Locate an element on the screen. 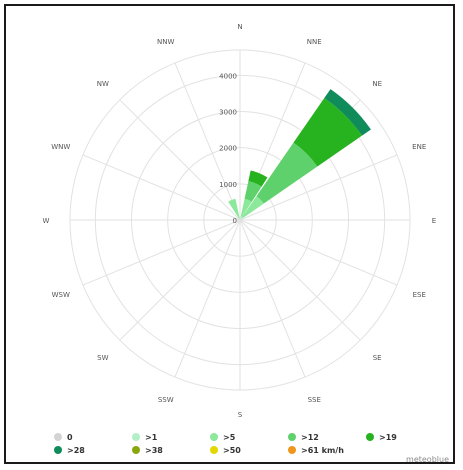 The width and height of the screenshot is (463, 470). legend-label: 0 is located at coordinates (70, 437).